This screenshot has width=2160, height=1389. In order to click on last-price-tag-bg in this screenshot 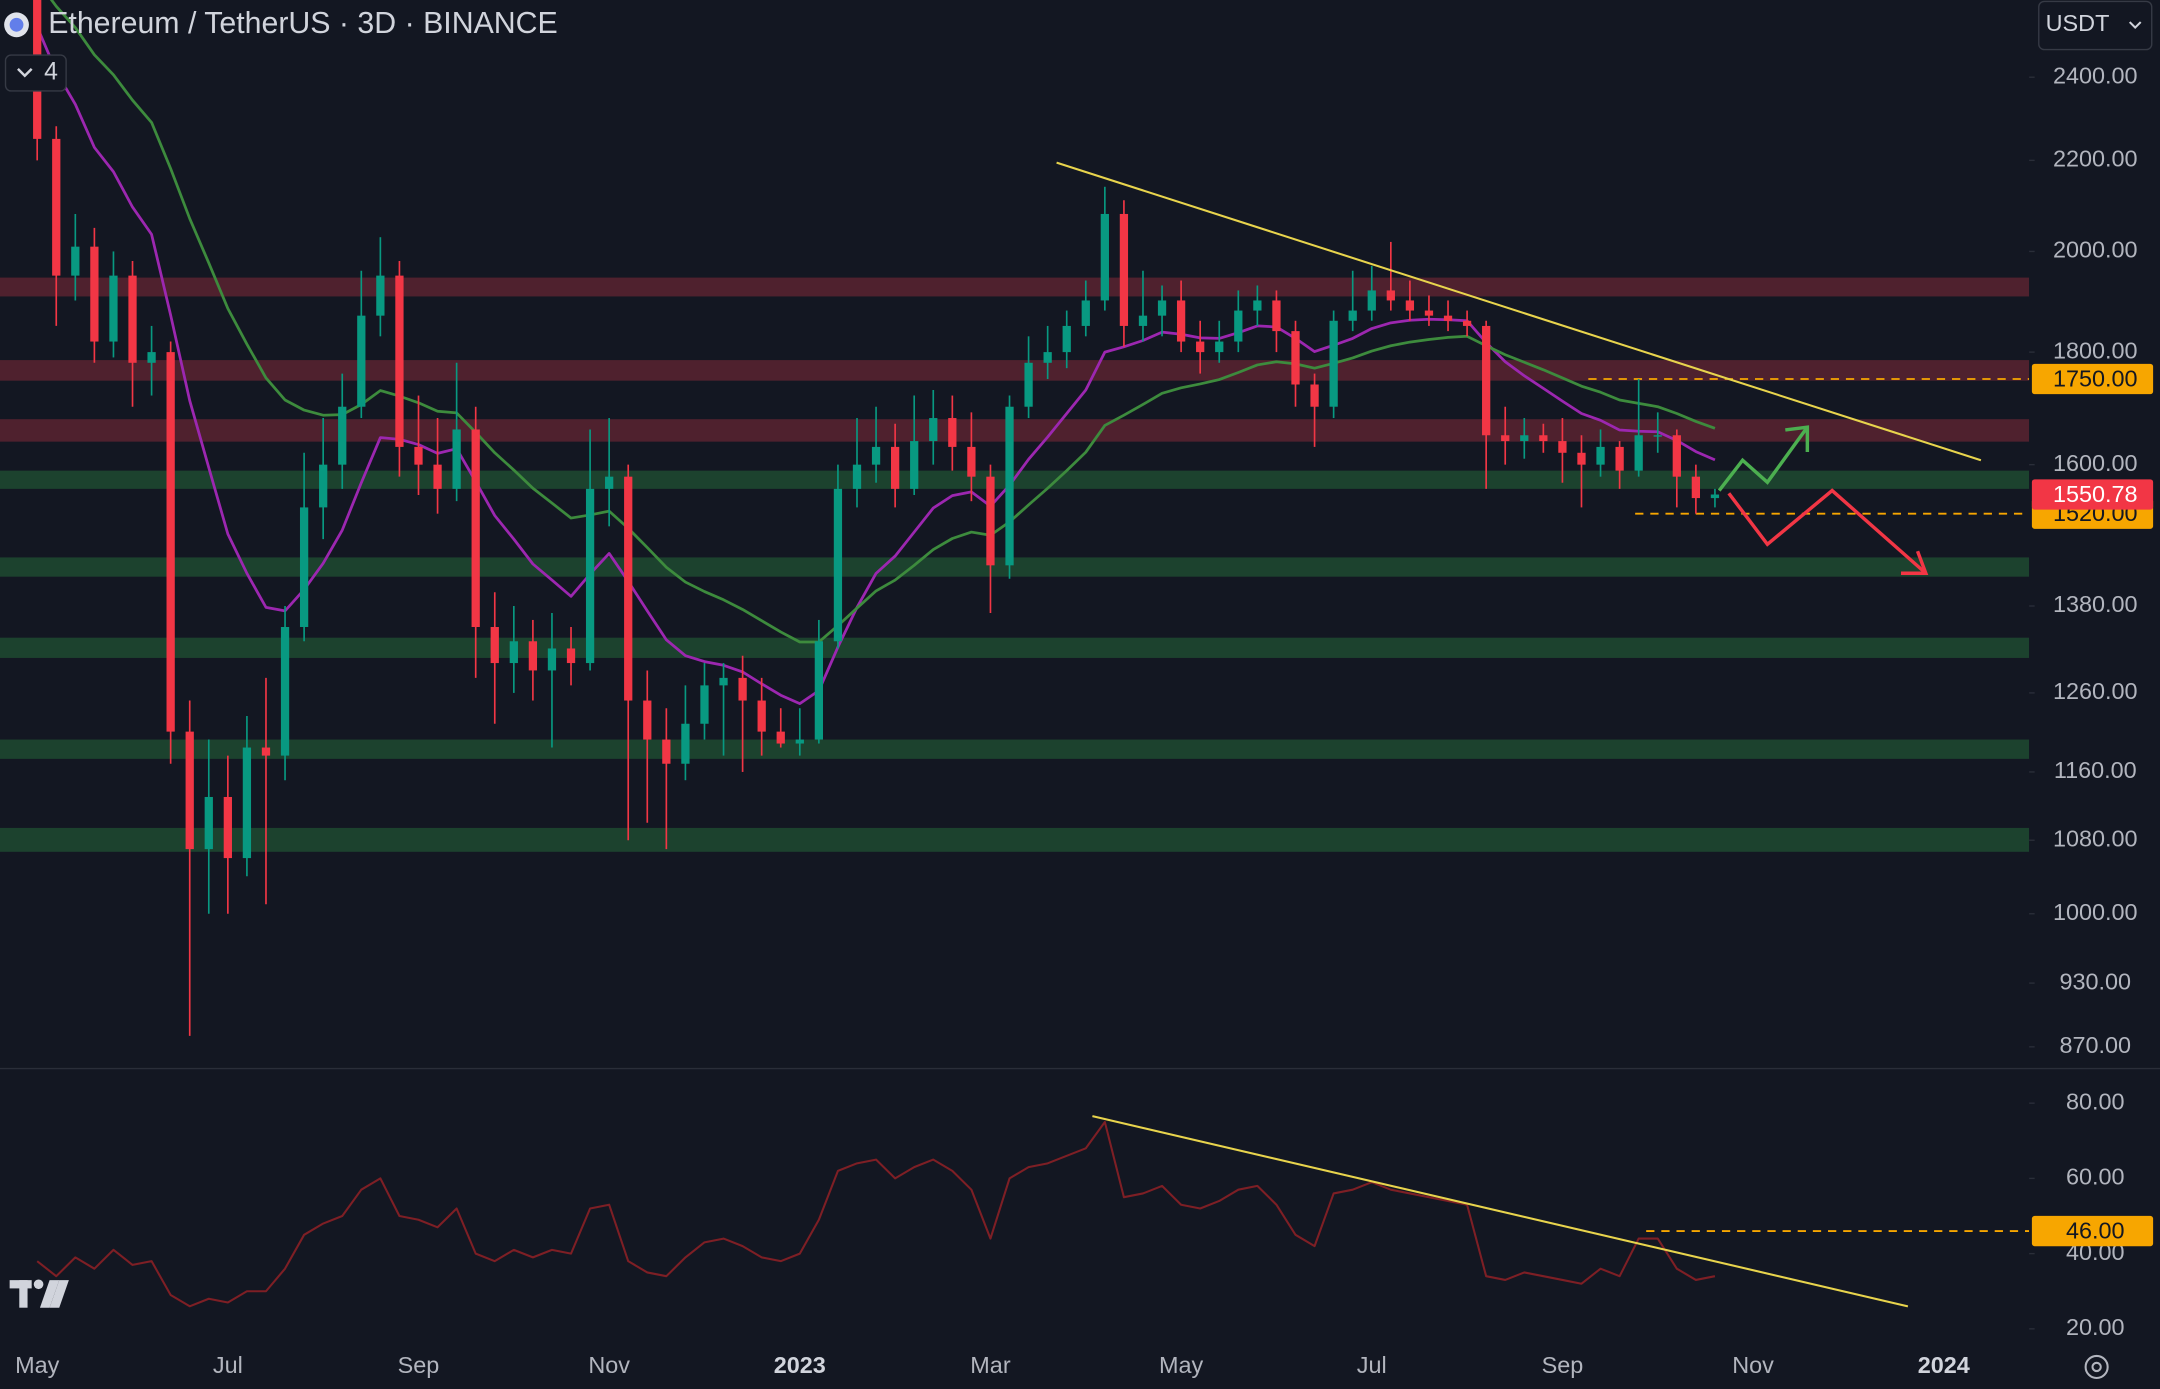, I will do `click(2092, 494)`.